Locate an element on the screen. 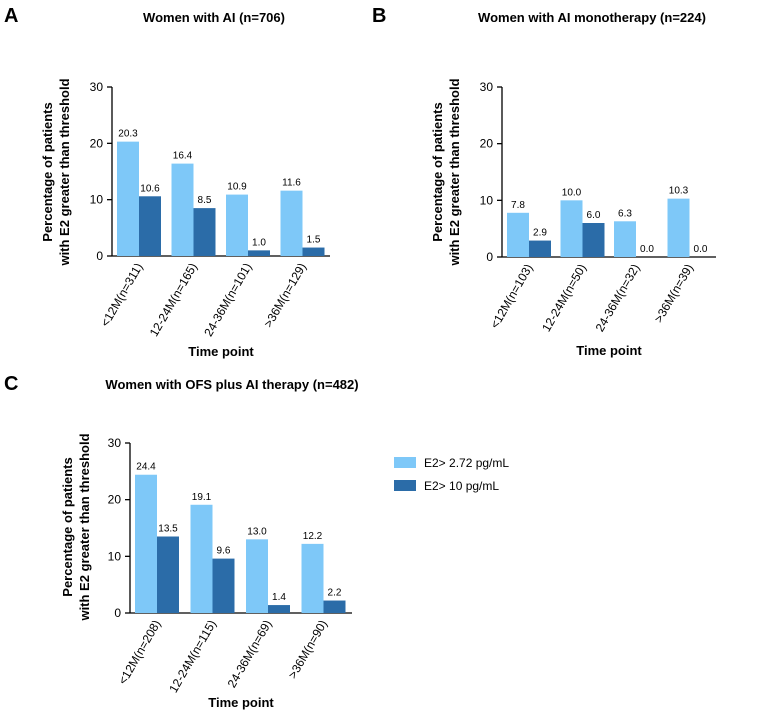 The width and height of the screenshot is (765, 713). panel-c-data-label: 13.5 is located at coordinates (168, 529).